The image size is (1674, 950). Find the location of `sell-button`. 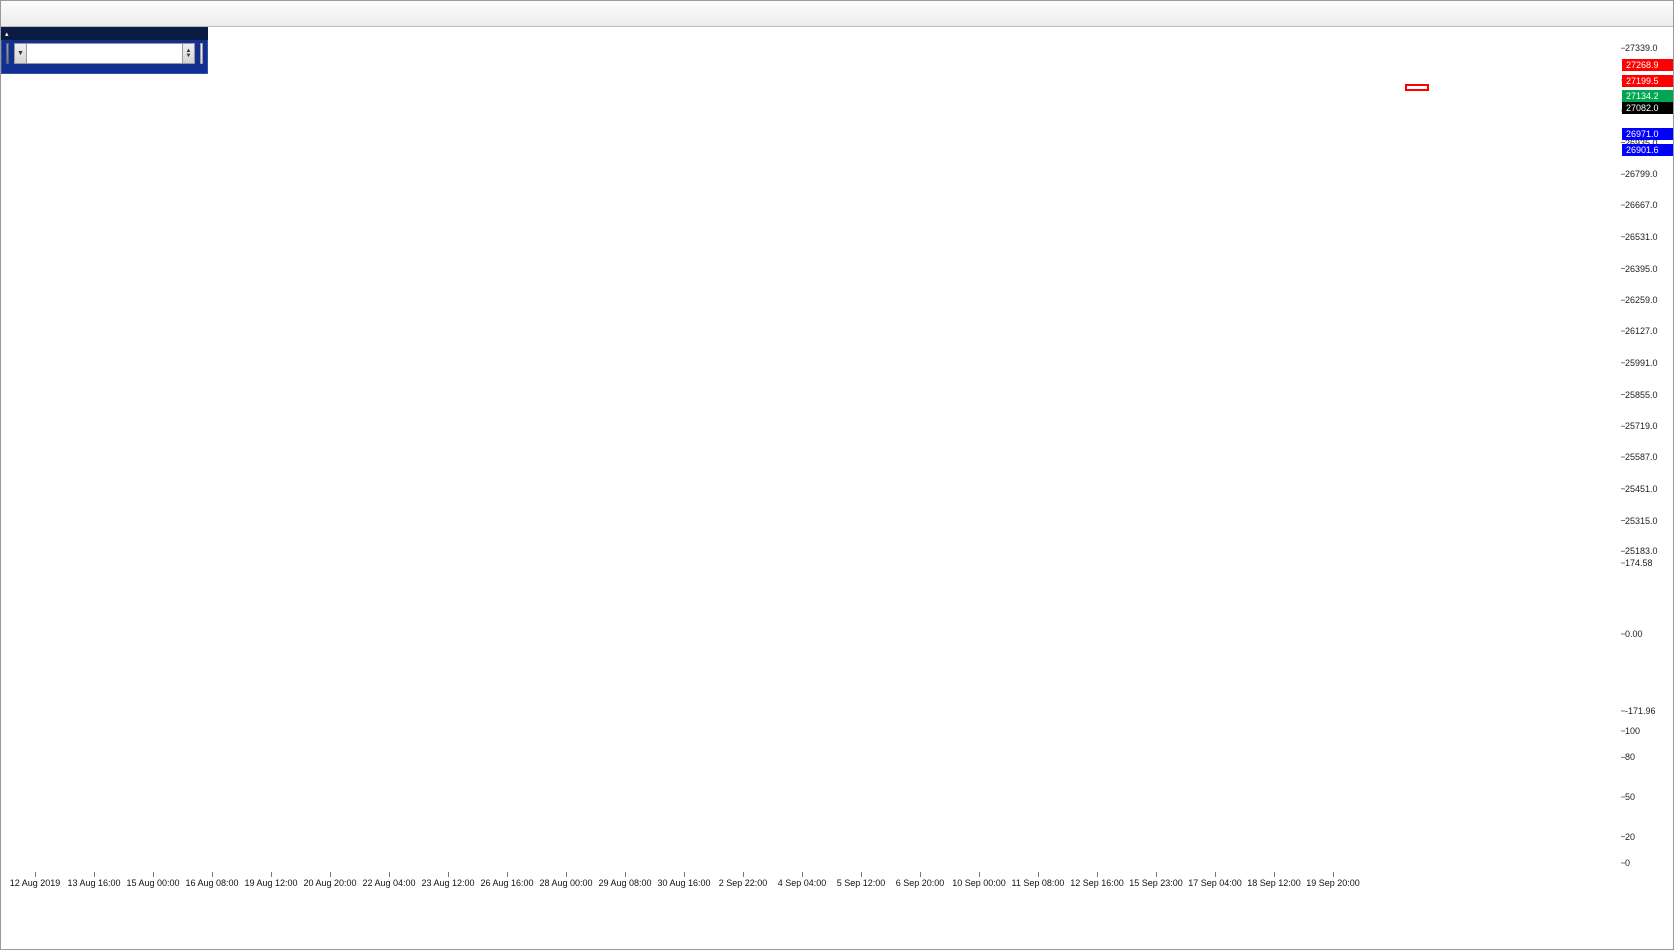

sell-button is located at coordinates (7, 53).